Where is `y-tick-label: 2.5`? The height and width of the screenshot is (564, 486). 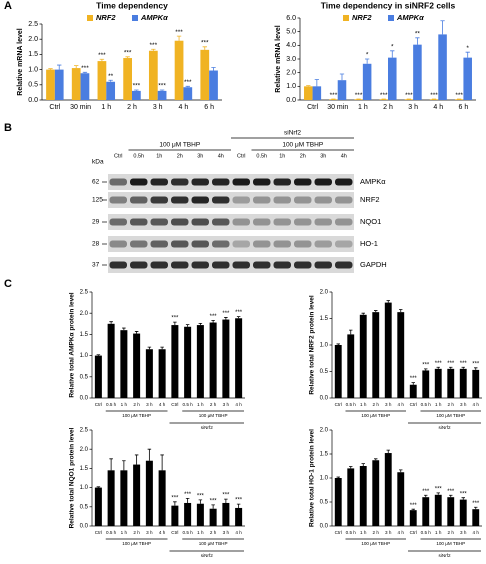 y-tick-label: 2.5 is located at coordinates (84, 293).